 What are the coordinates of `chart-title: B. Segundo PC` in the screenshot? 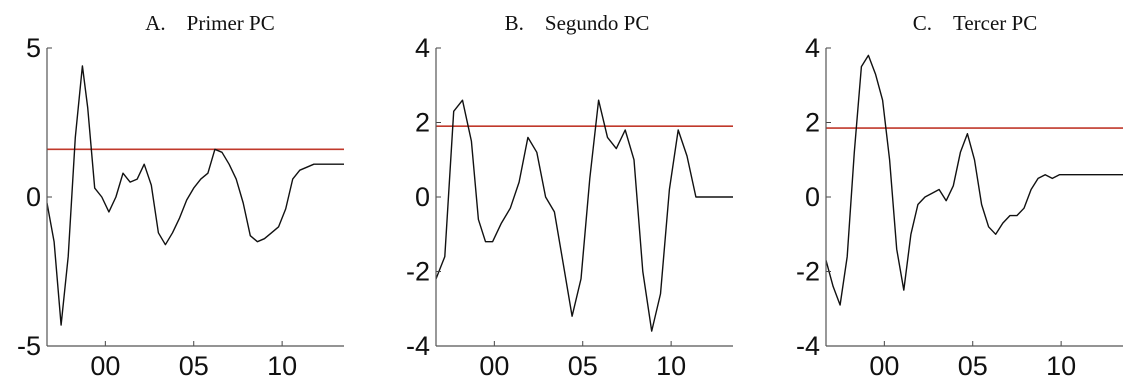 It's located at (577, 23).